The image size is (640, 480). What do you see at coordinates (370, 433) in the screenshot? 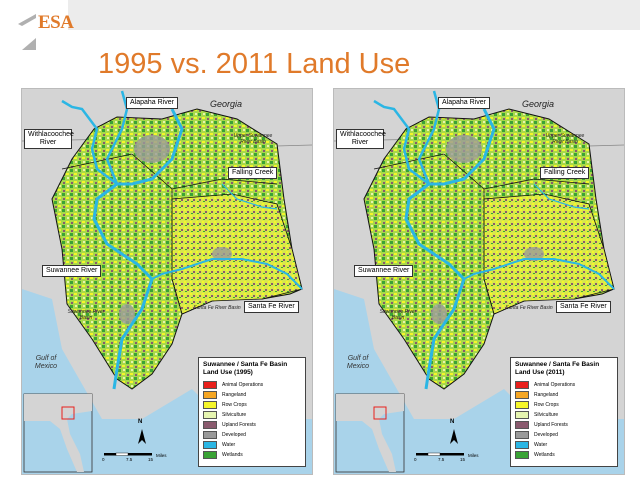
I see `inset-florida` at bounding box center [370, 433].